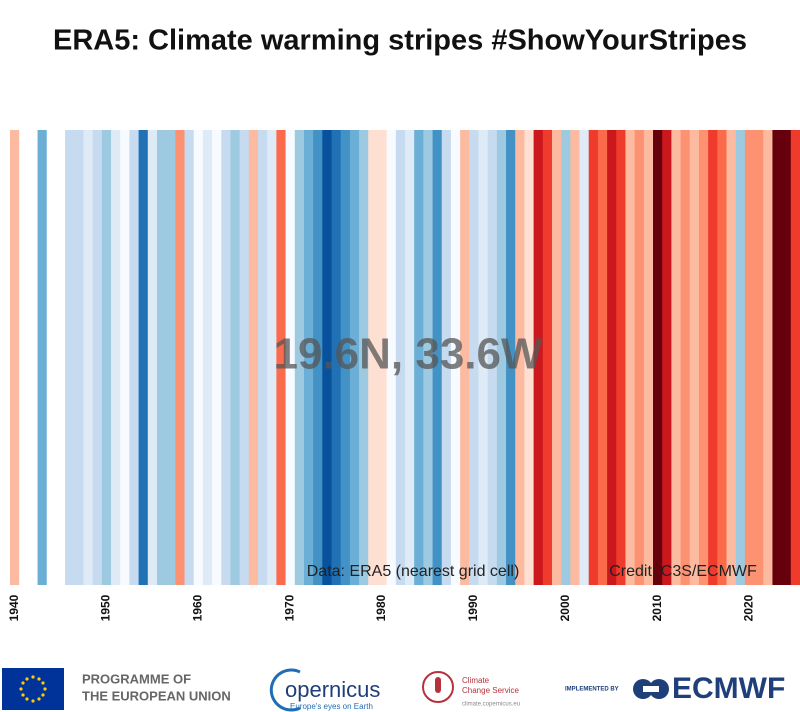 This screenshot has width=800, height=712. Describe the element at coordinates (565, 607) in the screenshot. I see `x-tick-label: 2000` at that location.